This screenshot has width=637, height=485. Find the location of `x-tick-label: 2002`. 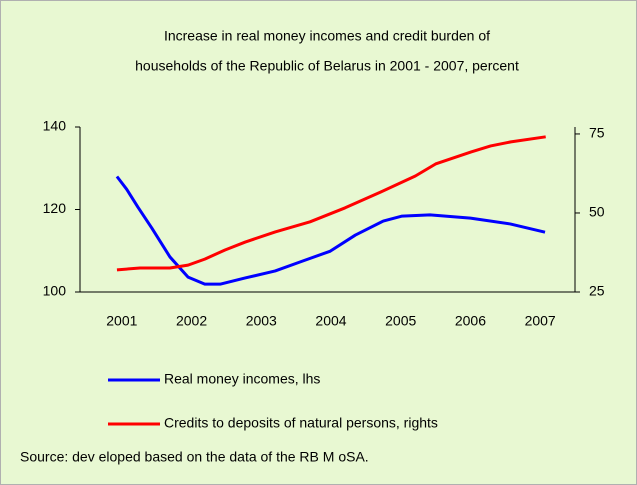

x-tick-label: 2002 is located at coordinates (191, 321).